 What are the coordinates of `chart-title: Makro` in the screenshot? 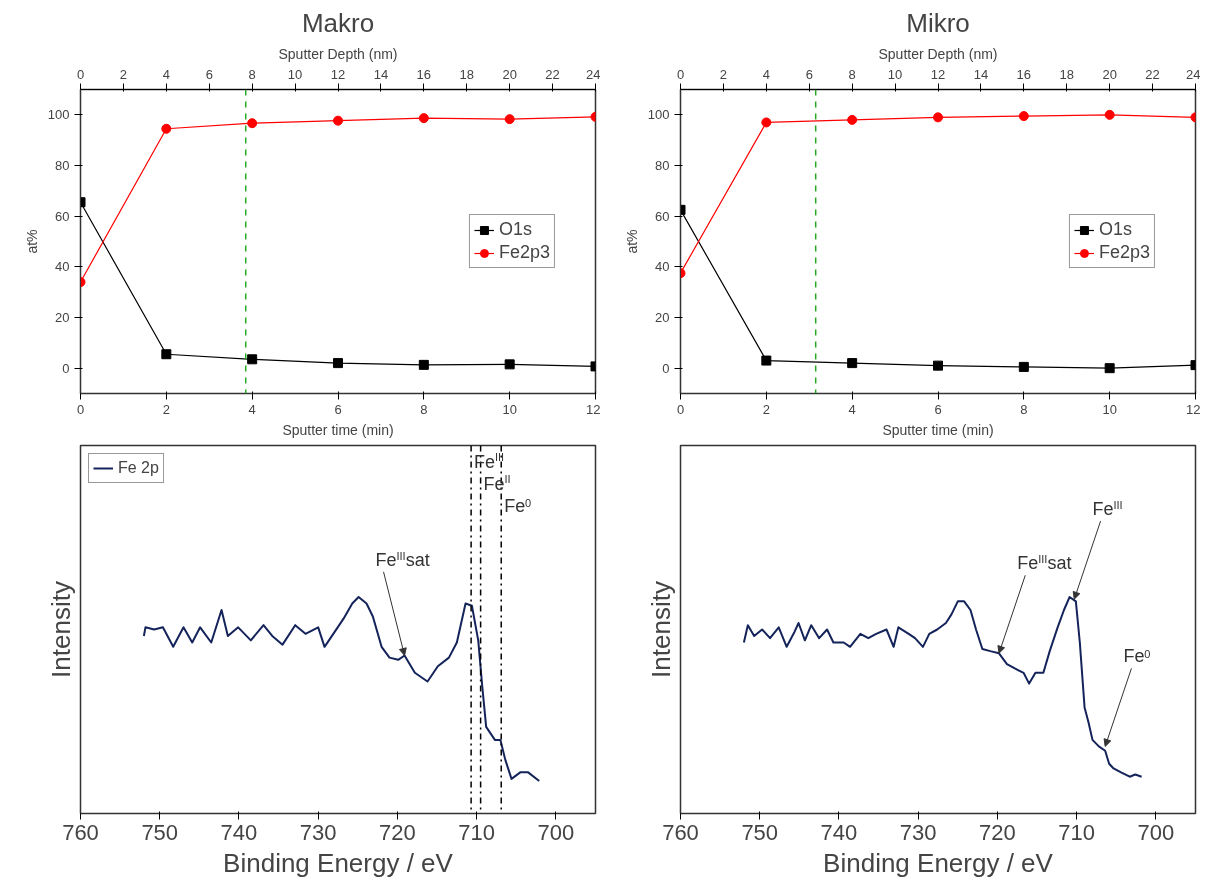 It's located at (338, 22).